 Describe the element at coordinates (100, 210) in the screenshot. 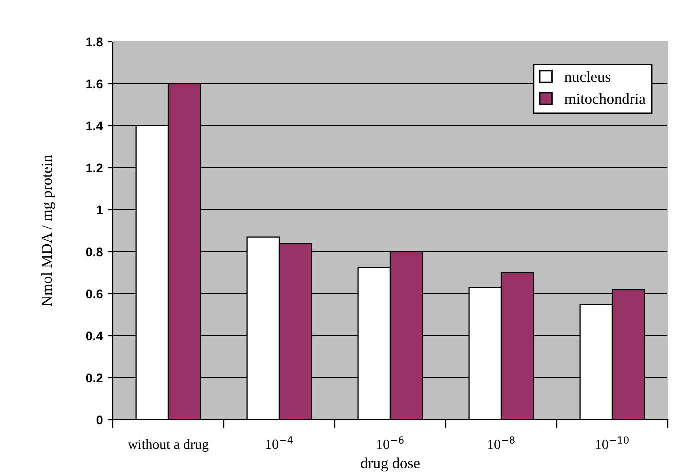

I see `y-tick-label: 1` at that location.